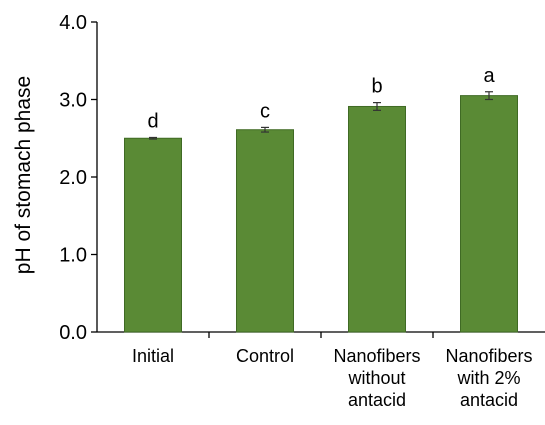 The image size is (545, 425). I want to click on y-tick-label: 3.0, so click(73, 101).